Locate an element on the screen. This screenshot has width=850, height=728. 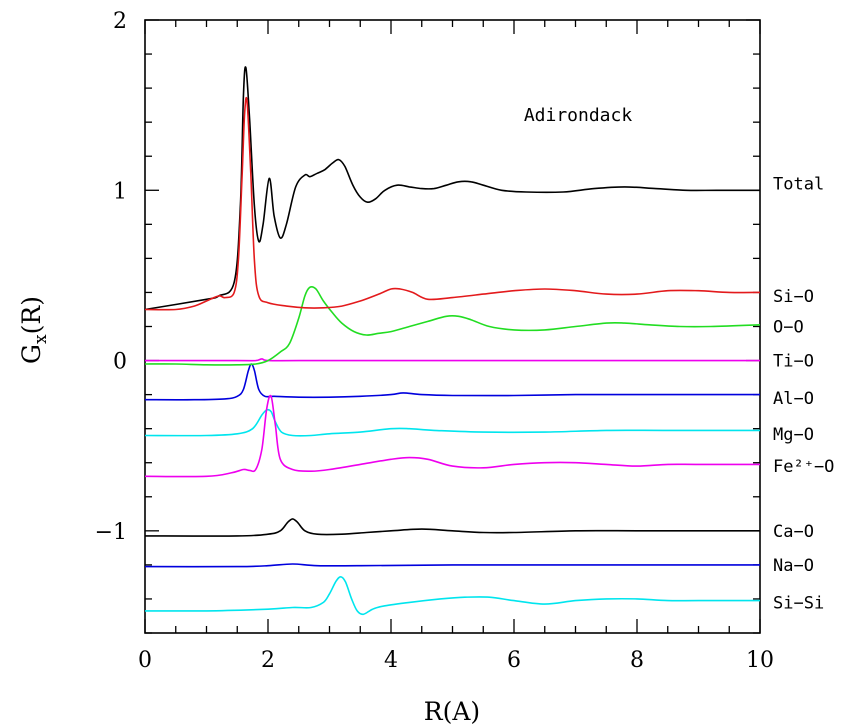
x-tick-label: 8 is located at coordinates (637, 660).